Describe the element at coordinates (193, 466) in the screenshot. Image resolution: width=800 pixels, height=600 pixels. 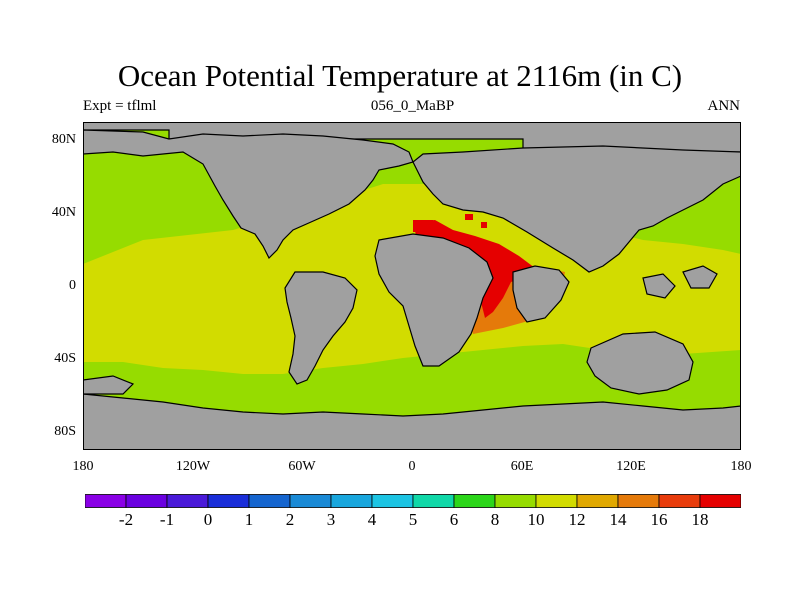
I see `lon-tick: 120W` at that location.